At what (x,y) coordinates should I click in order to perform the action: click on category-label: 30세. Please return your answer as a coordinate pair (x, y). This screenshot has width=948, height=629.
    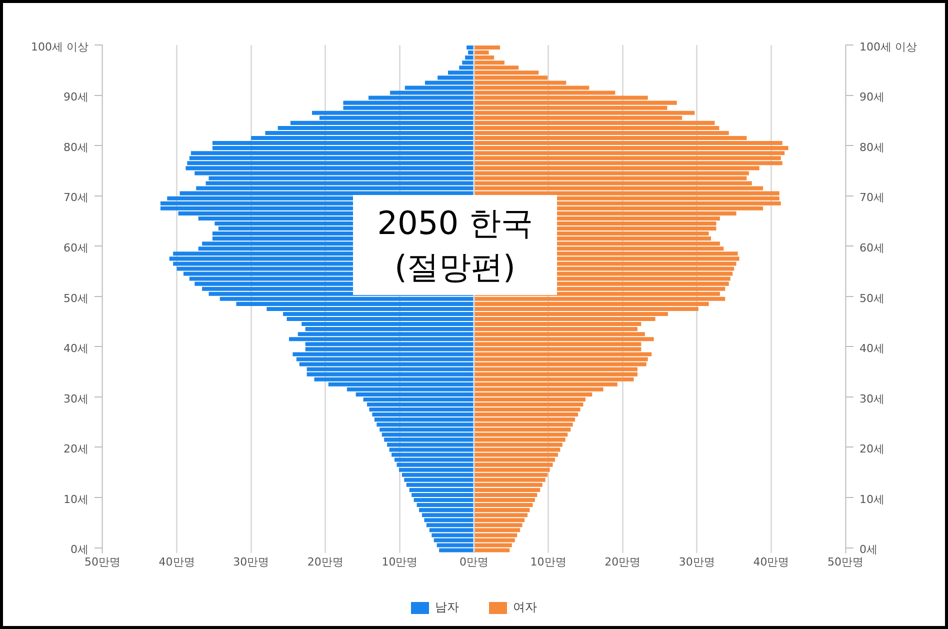
    Looking at the image, I should click on (75, 399).